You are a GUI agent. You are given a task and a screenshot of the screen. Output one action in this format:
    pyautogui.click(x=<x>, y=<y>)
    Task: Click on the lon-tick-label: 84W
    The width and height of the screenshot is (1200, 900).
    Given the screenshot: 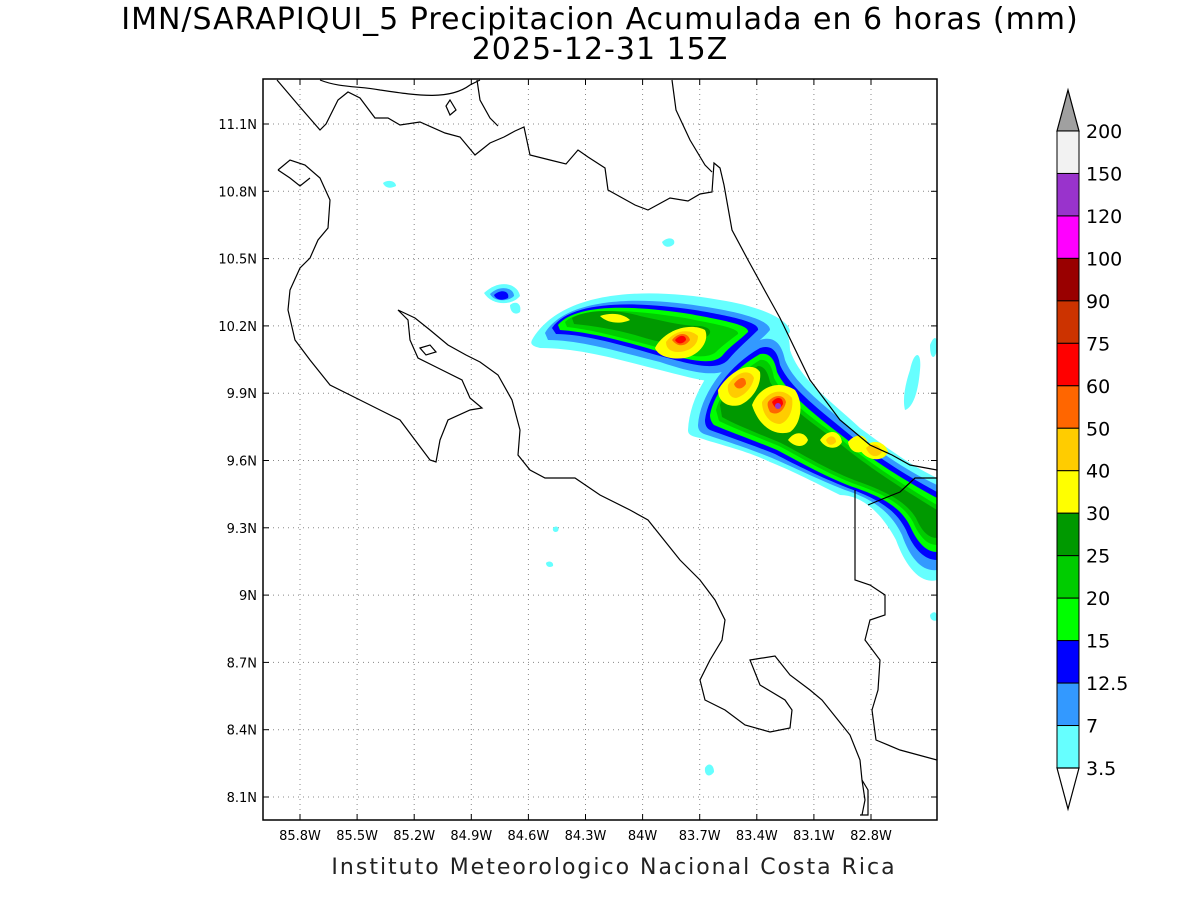 What is the action you would take?
    pyautogui.click(x=643, y=836)
    